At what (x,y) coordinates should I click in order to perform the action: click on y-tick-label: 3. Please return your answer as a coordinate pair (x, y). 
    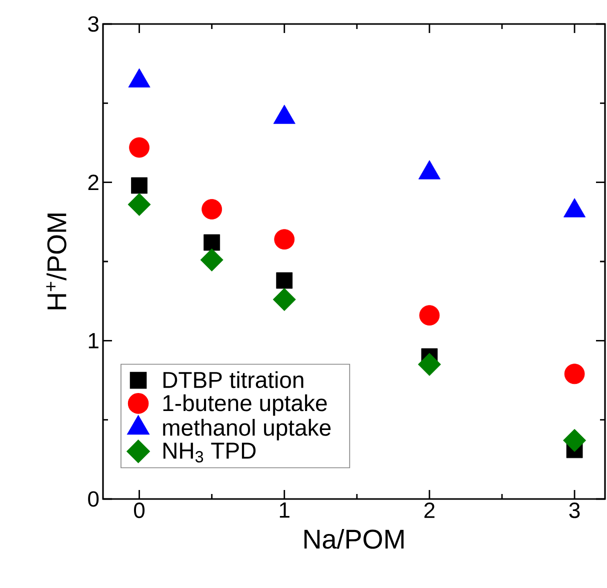
    Looking at the image, I should click on (93, 24).